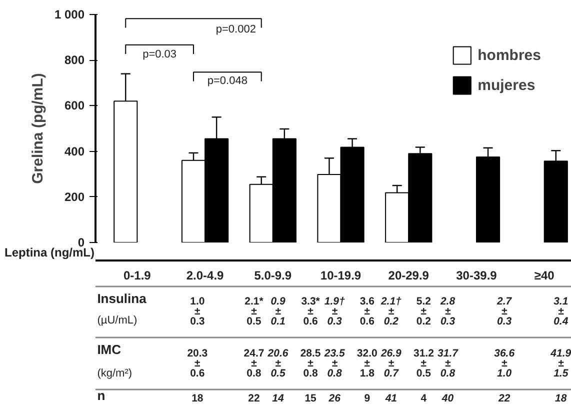 The image size is (571, 405). What do you see at coordinates (423, 363) in the screenshot?
I see `text: 31.2 ± 0.5` at bounding box center [423, 363].